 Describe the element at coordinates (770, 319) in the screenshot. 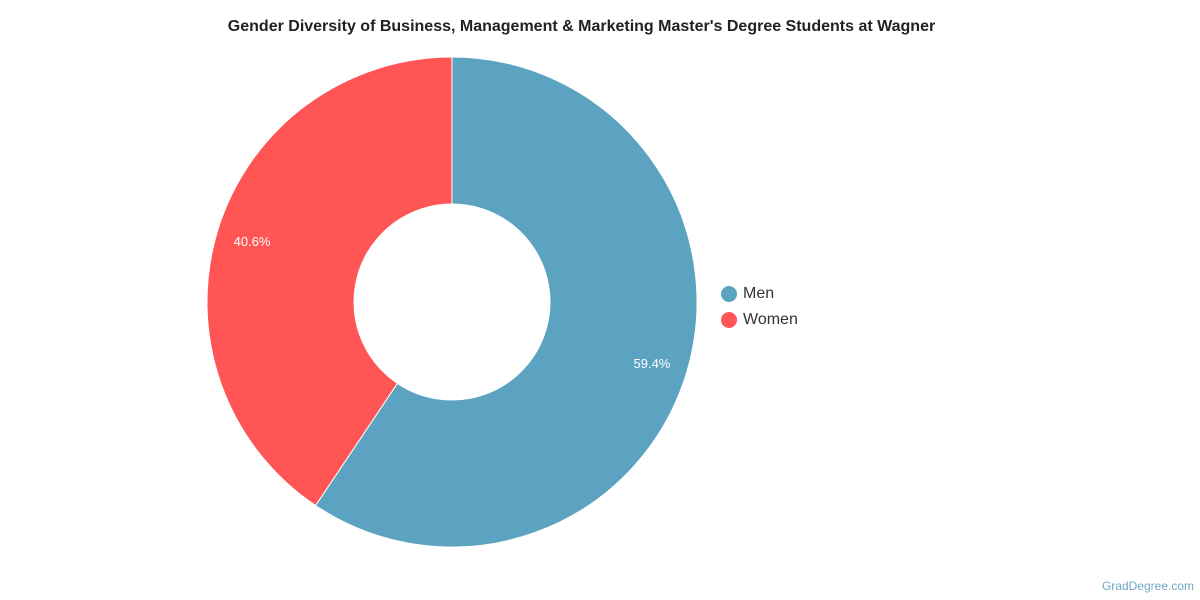

I see `legend-label-women: Women` at that location.